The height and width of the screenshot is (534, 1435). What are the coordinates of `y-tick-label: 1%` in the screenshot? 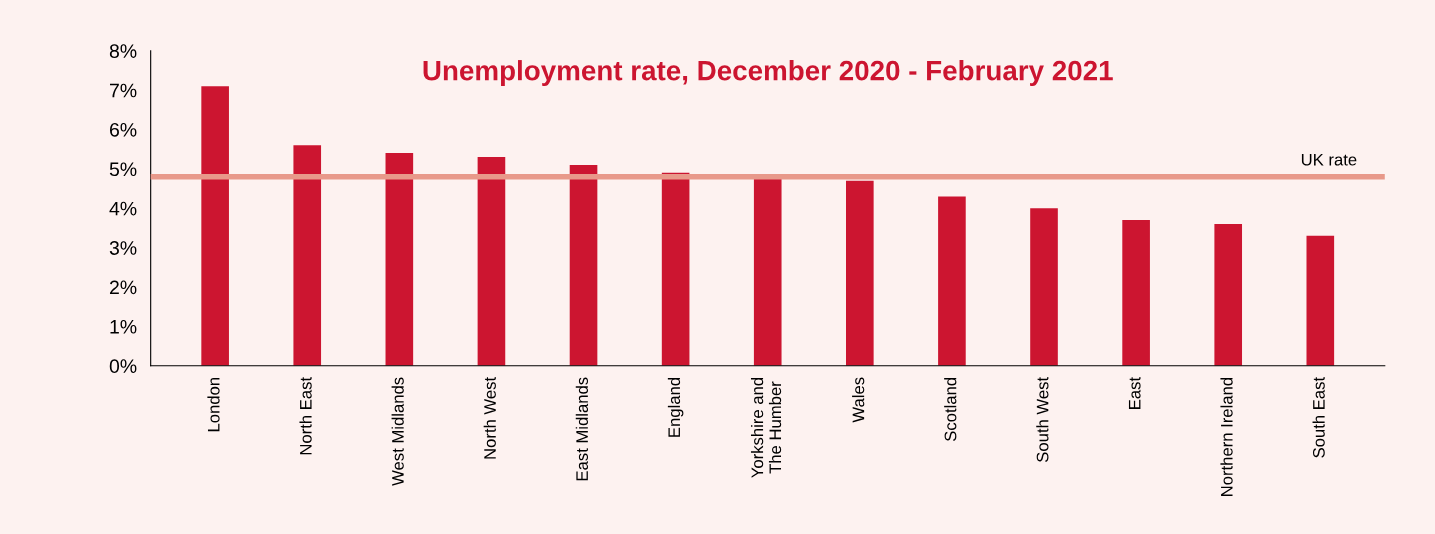 It's located at (123, 326).